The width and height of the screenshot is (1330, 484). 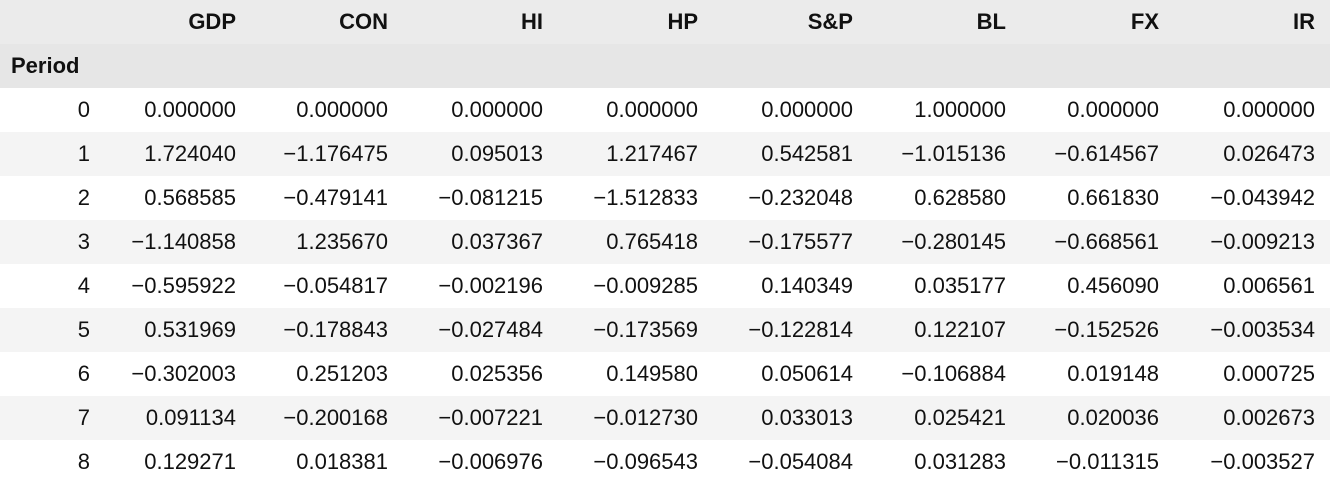 What do you see at coordinates (1113, 109) in the screenshot?
I see `cell-fx: 0.000000` at bounding box center [1113, 109].